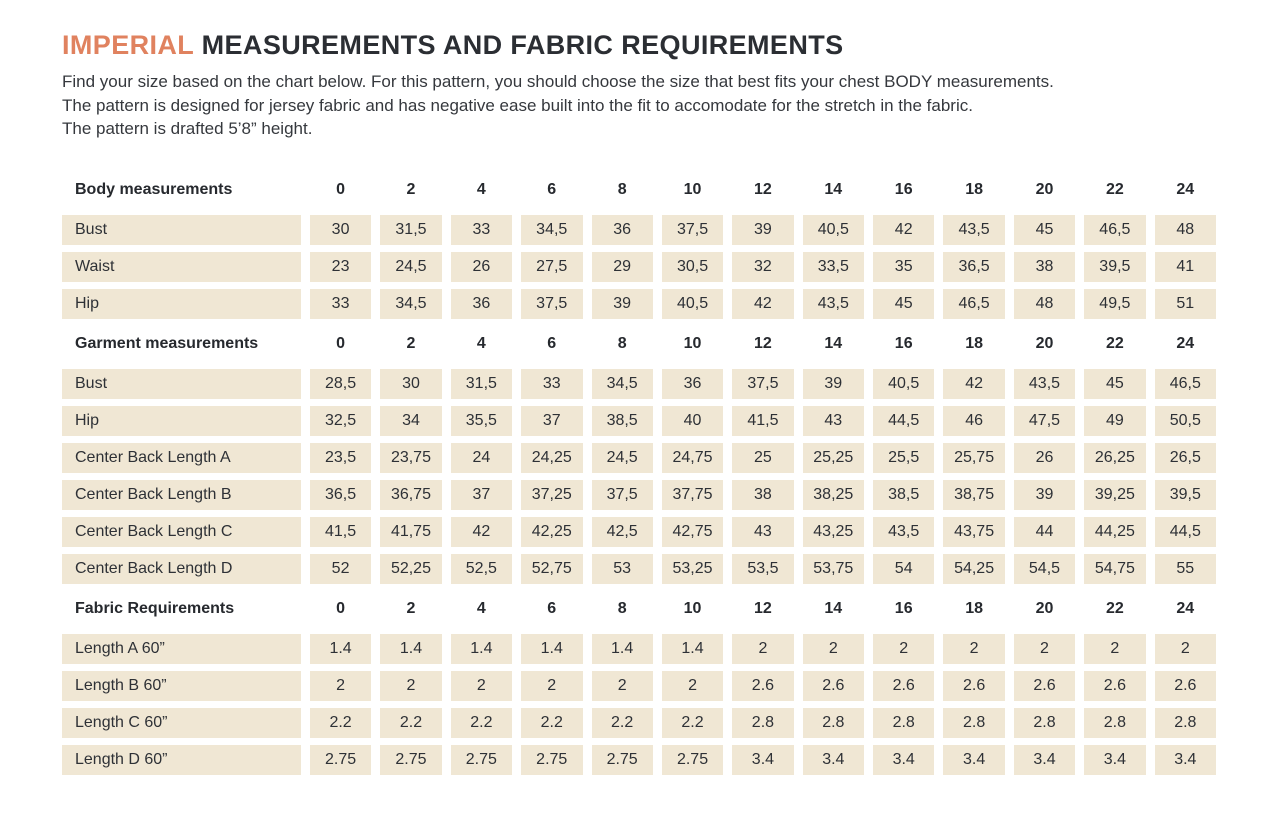 Image resolution: width=1261 pixels, height=834 pixels. I want to click on size-column-header: 16, so click(903, 343).